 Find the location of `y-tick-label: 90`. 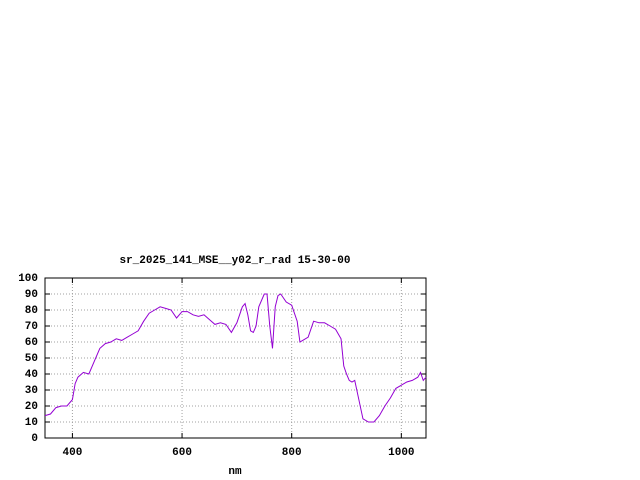

y-tick-label: 90 is located at coordinates (31, 295).